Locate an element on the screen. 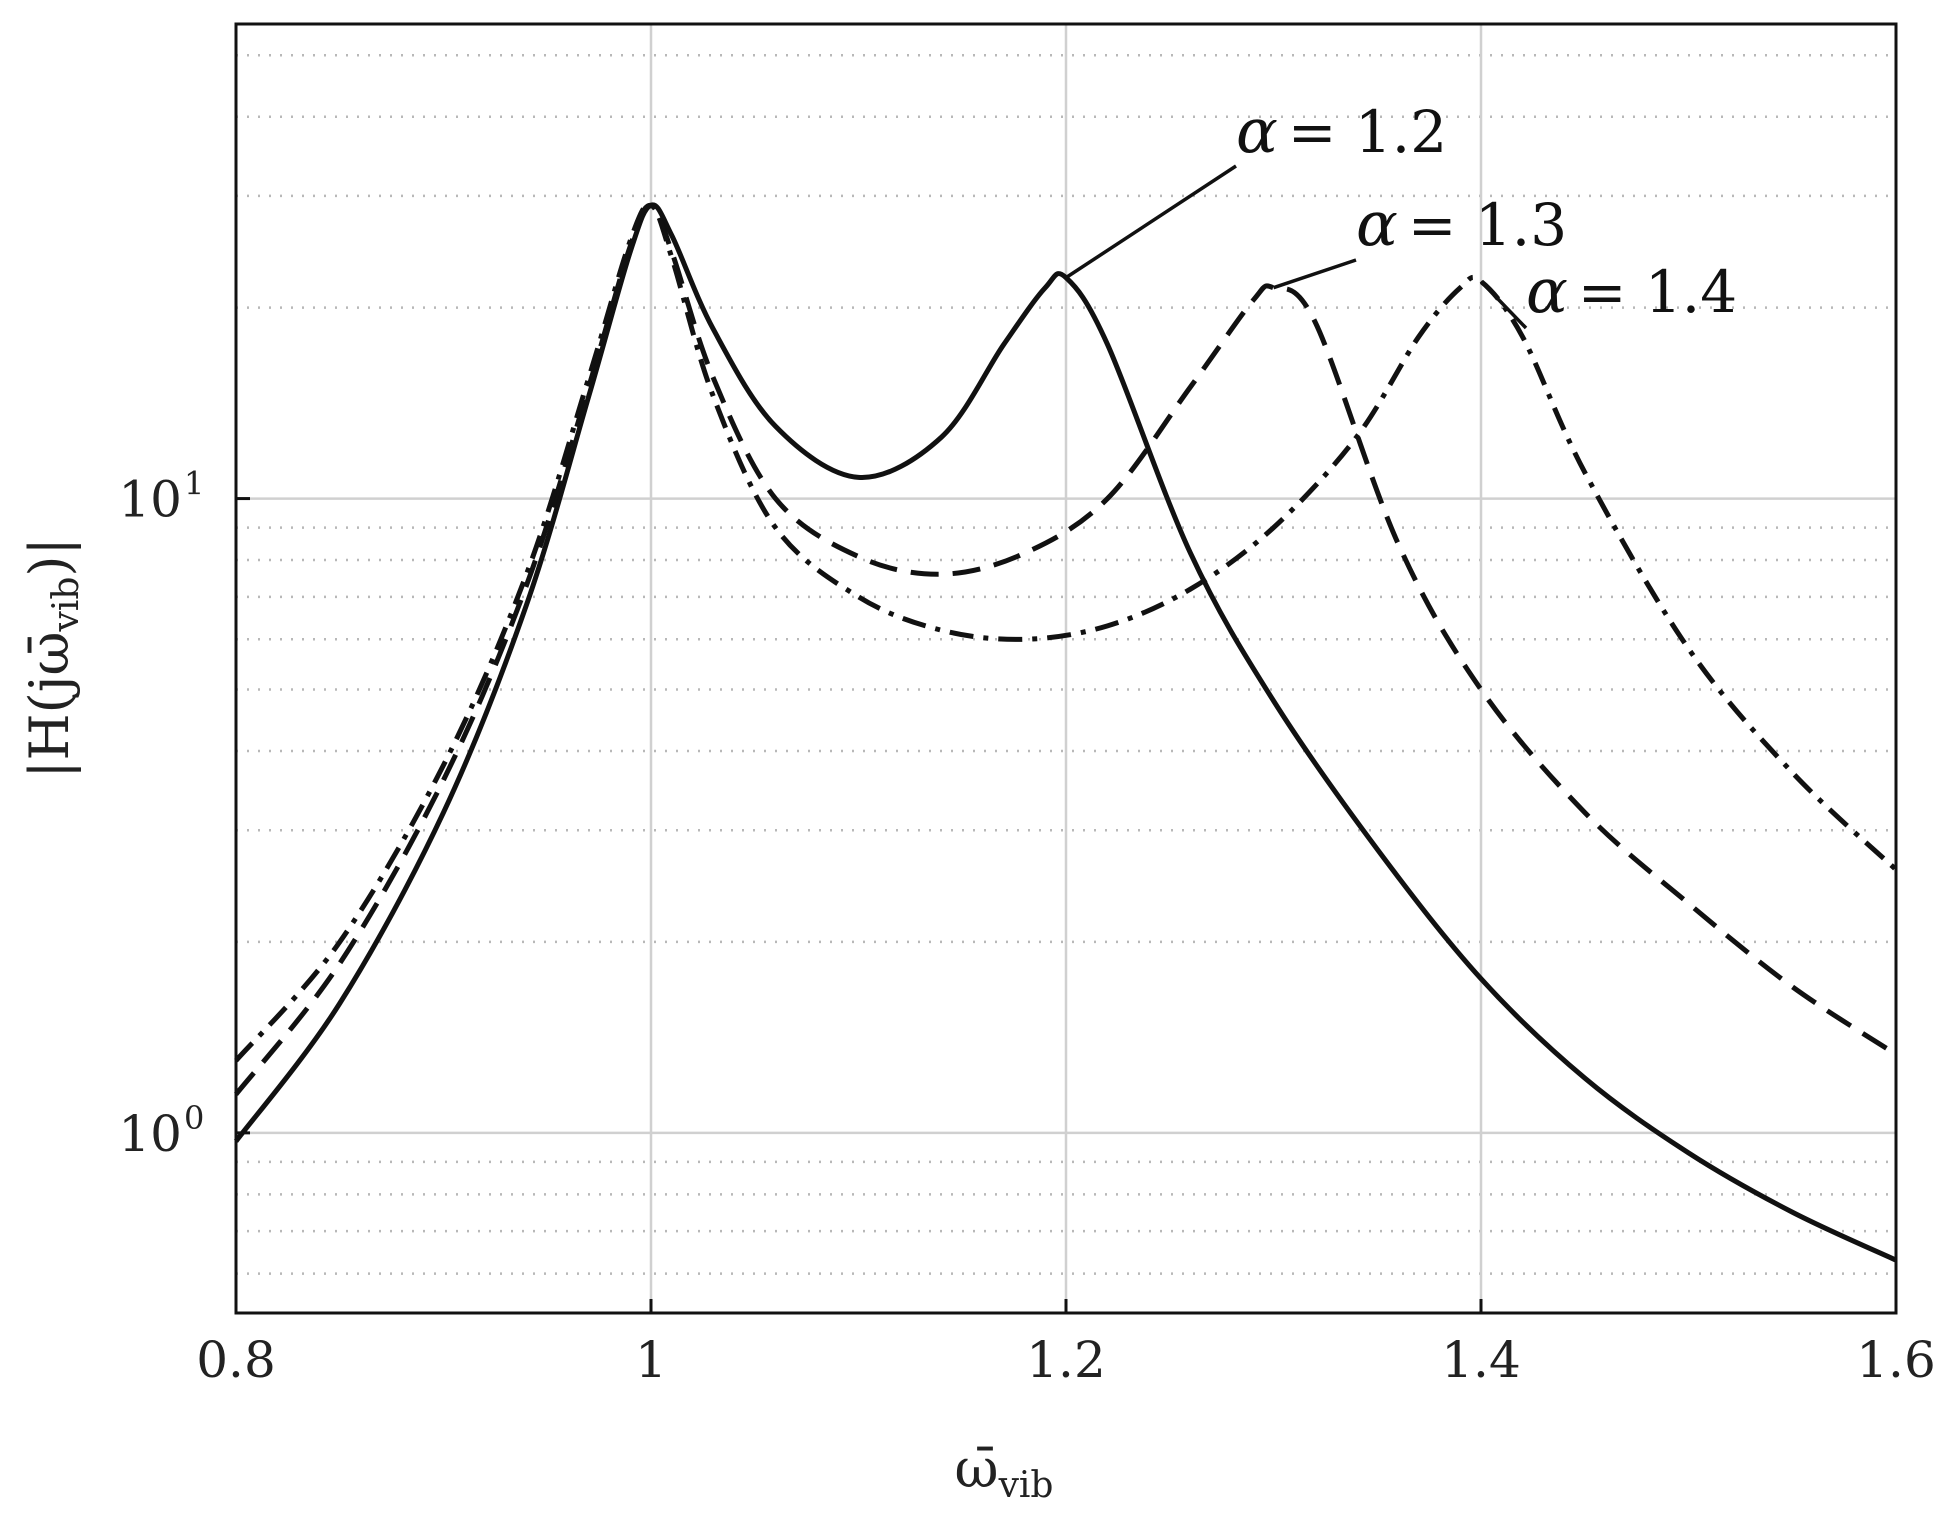  y-axis-label-var: ω̄ is located at coordinates (49, 654).